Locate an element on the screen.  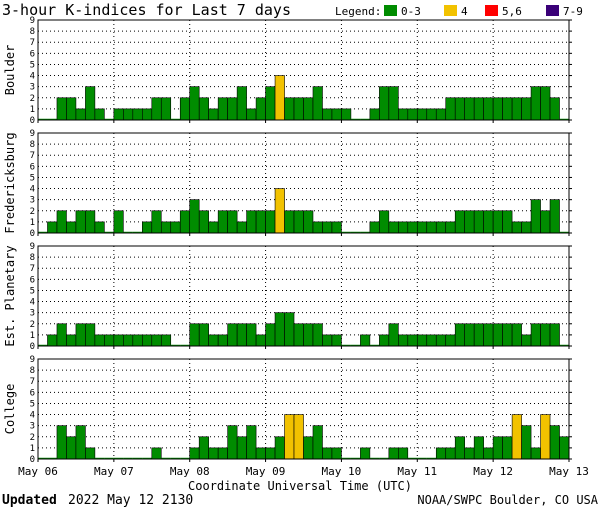
updated-label: Updated is located at coordinates (29, 500).